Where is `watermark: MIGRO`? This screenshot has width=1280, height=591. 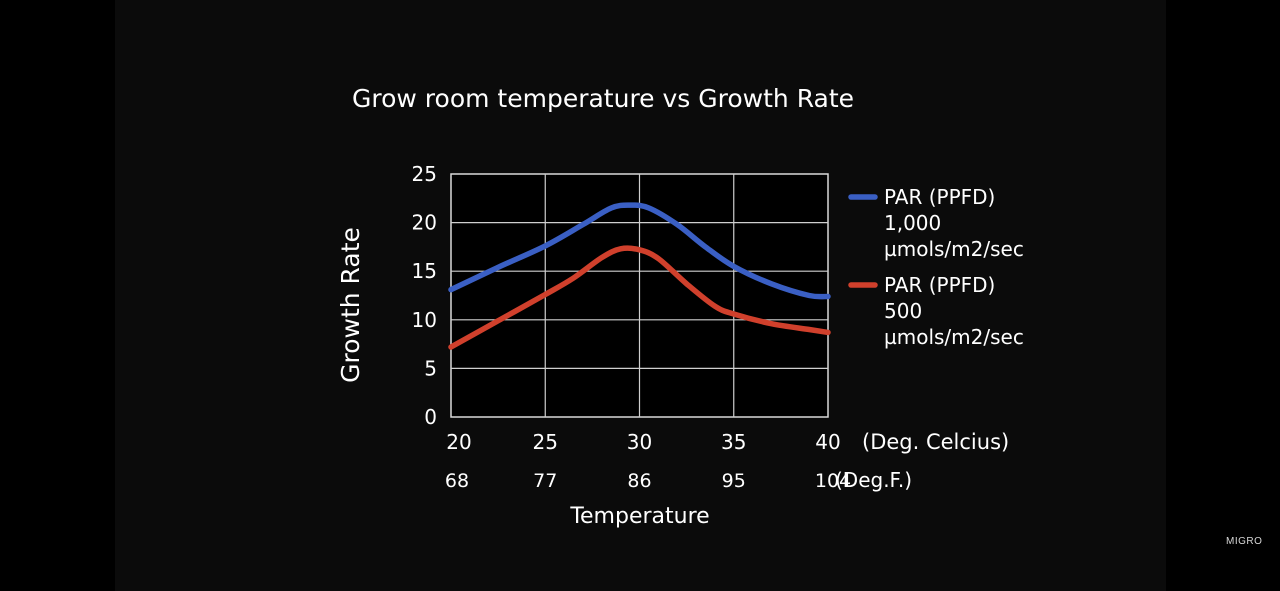
watermark: MIGRO is located at coordinates (1244, 541).